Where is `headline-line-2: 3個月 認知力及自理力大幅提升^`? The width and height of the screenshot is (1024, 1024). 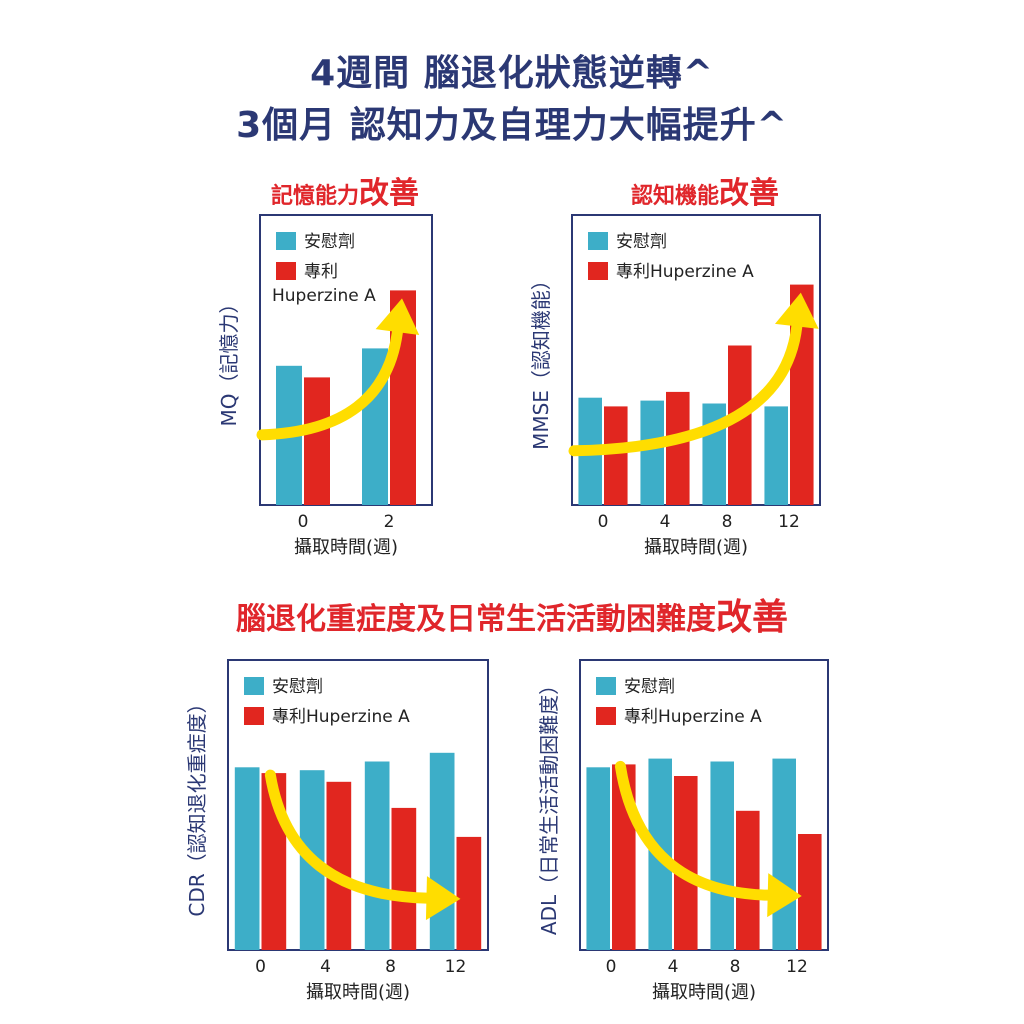 headline-line-2: 3個月 認知力及自理力大幅提升^ is located at coordinates (512, 125).